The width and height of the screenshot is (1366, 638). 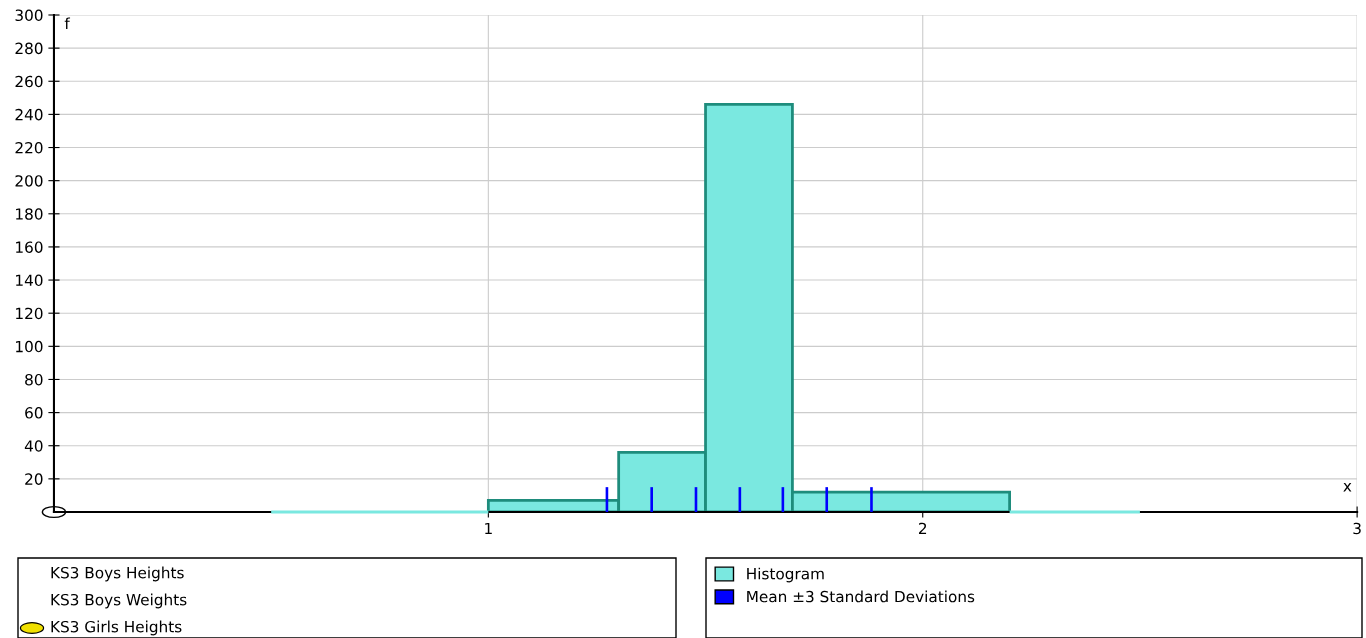 What do you see at coordinates (29, 147) in the screenshot?
I see `y-tick-label: 220` at bounding box center [29, 147].